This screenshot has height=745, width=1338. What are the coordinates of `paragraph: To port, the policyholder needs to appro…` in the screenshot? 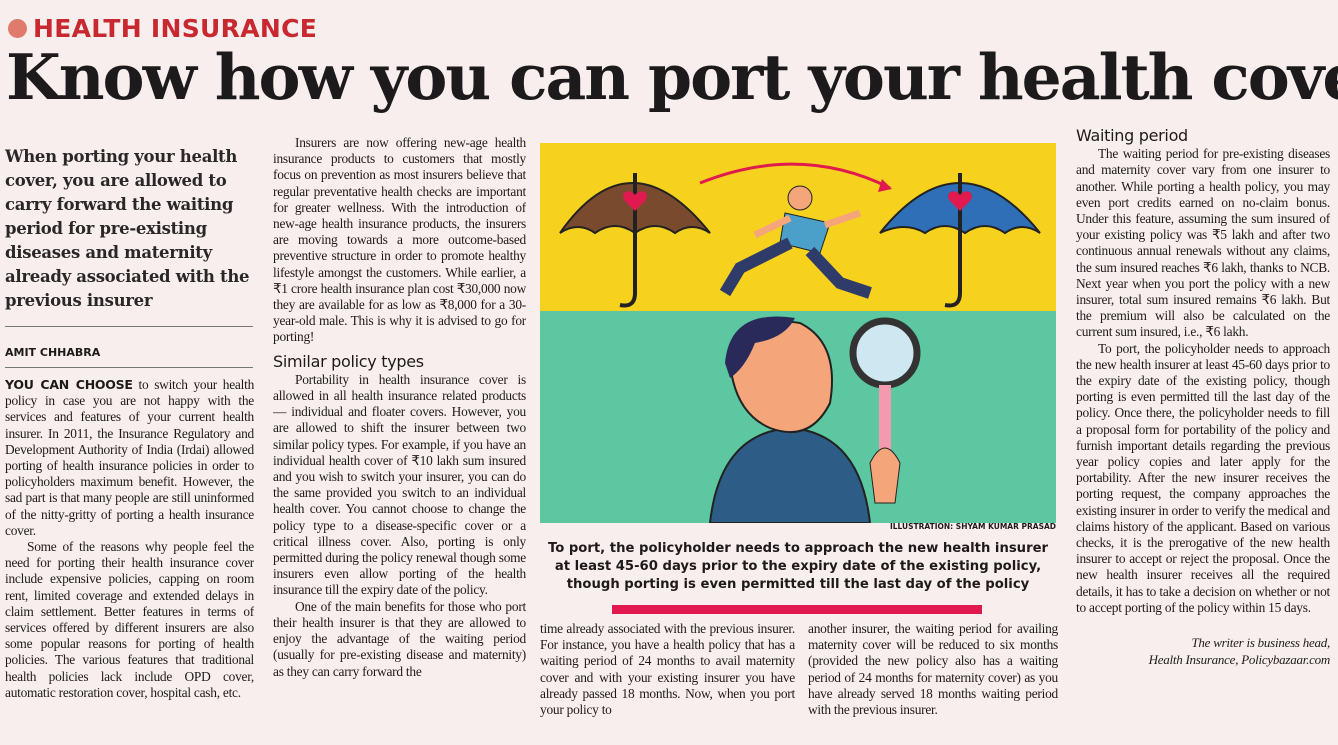 It's located at (1203, 477).